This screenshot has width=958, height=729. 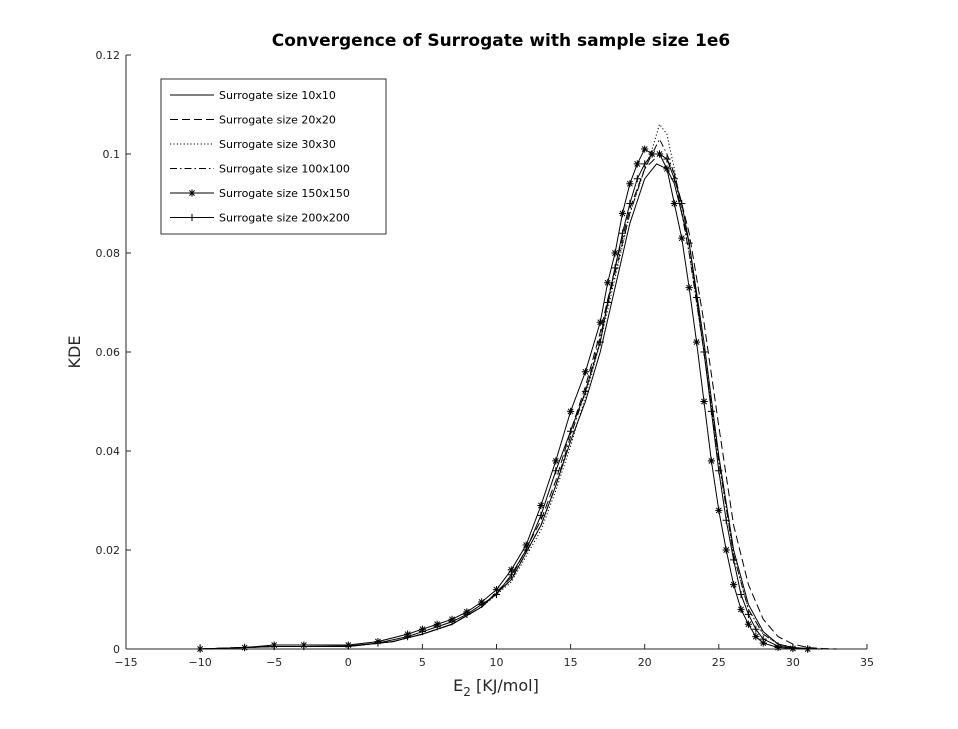 I want to click on x-tick-label: 5, so click(x=422, y=662).